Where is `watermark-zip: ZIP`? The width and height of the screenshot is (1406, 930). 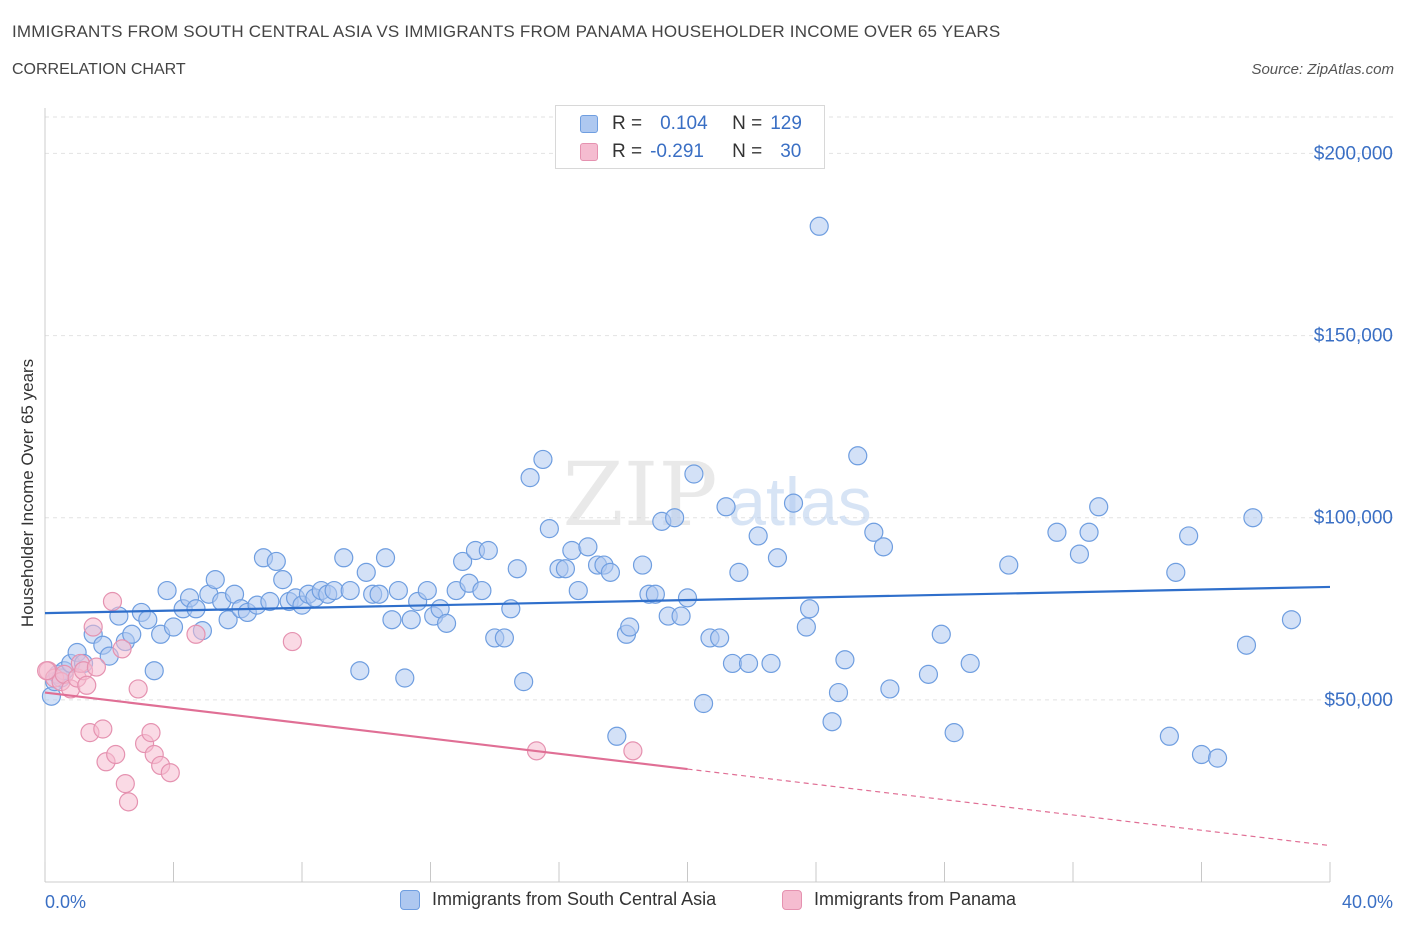
watermark-zip: ZIP is located at coordinates (639, 494).